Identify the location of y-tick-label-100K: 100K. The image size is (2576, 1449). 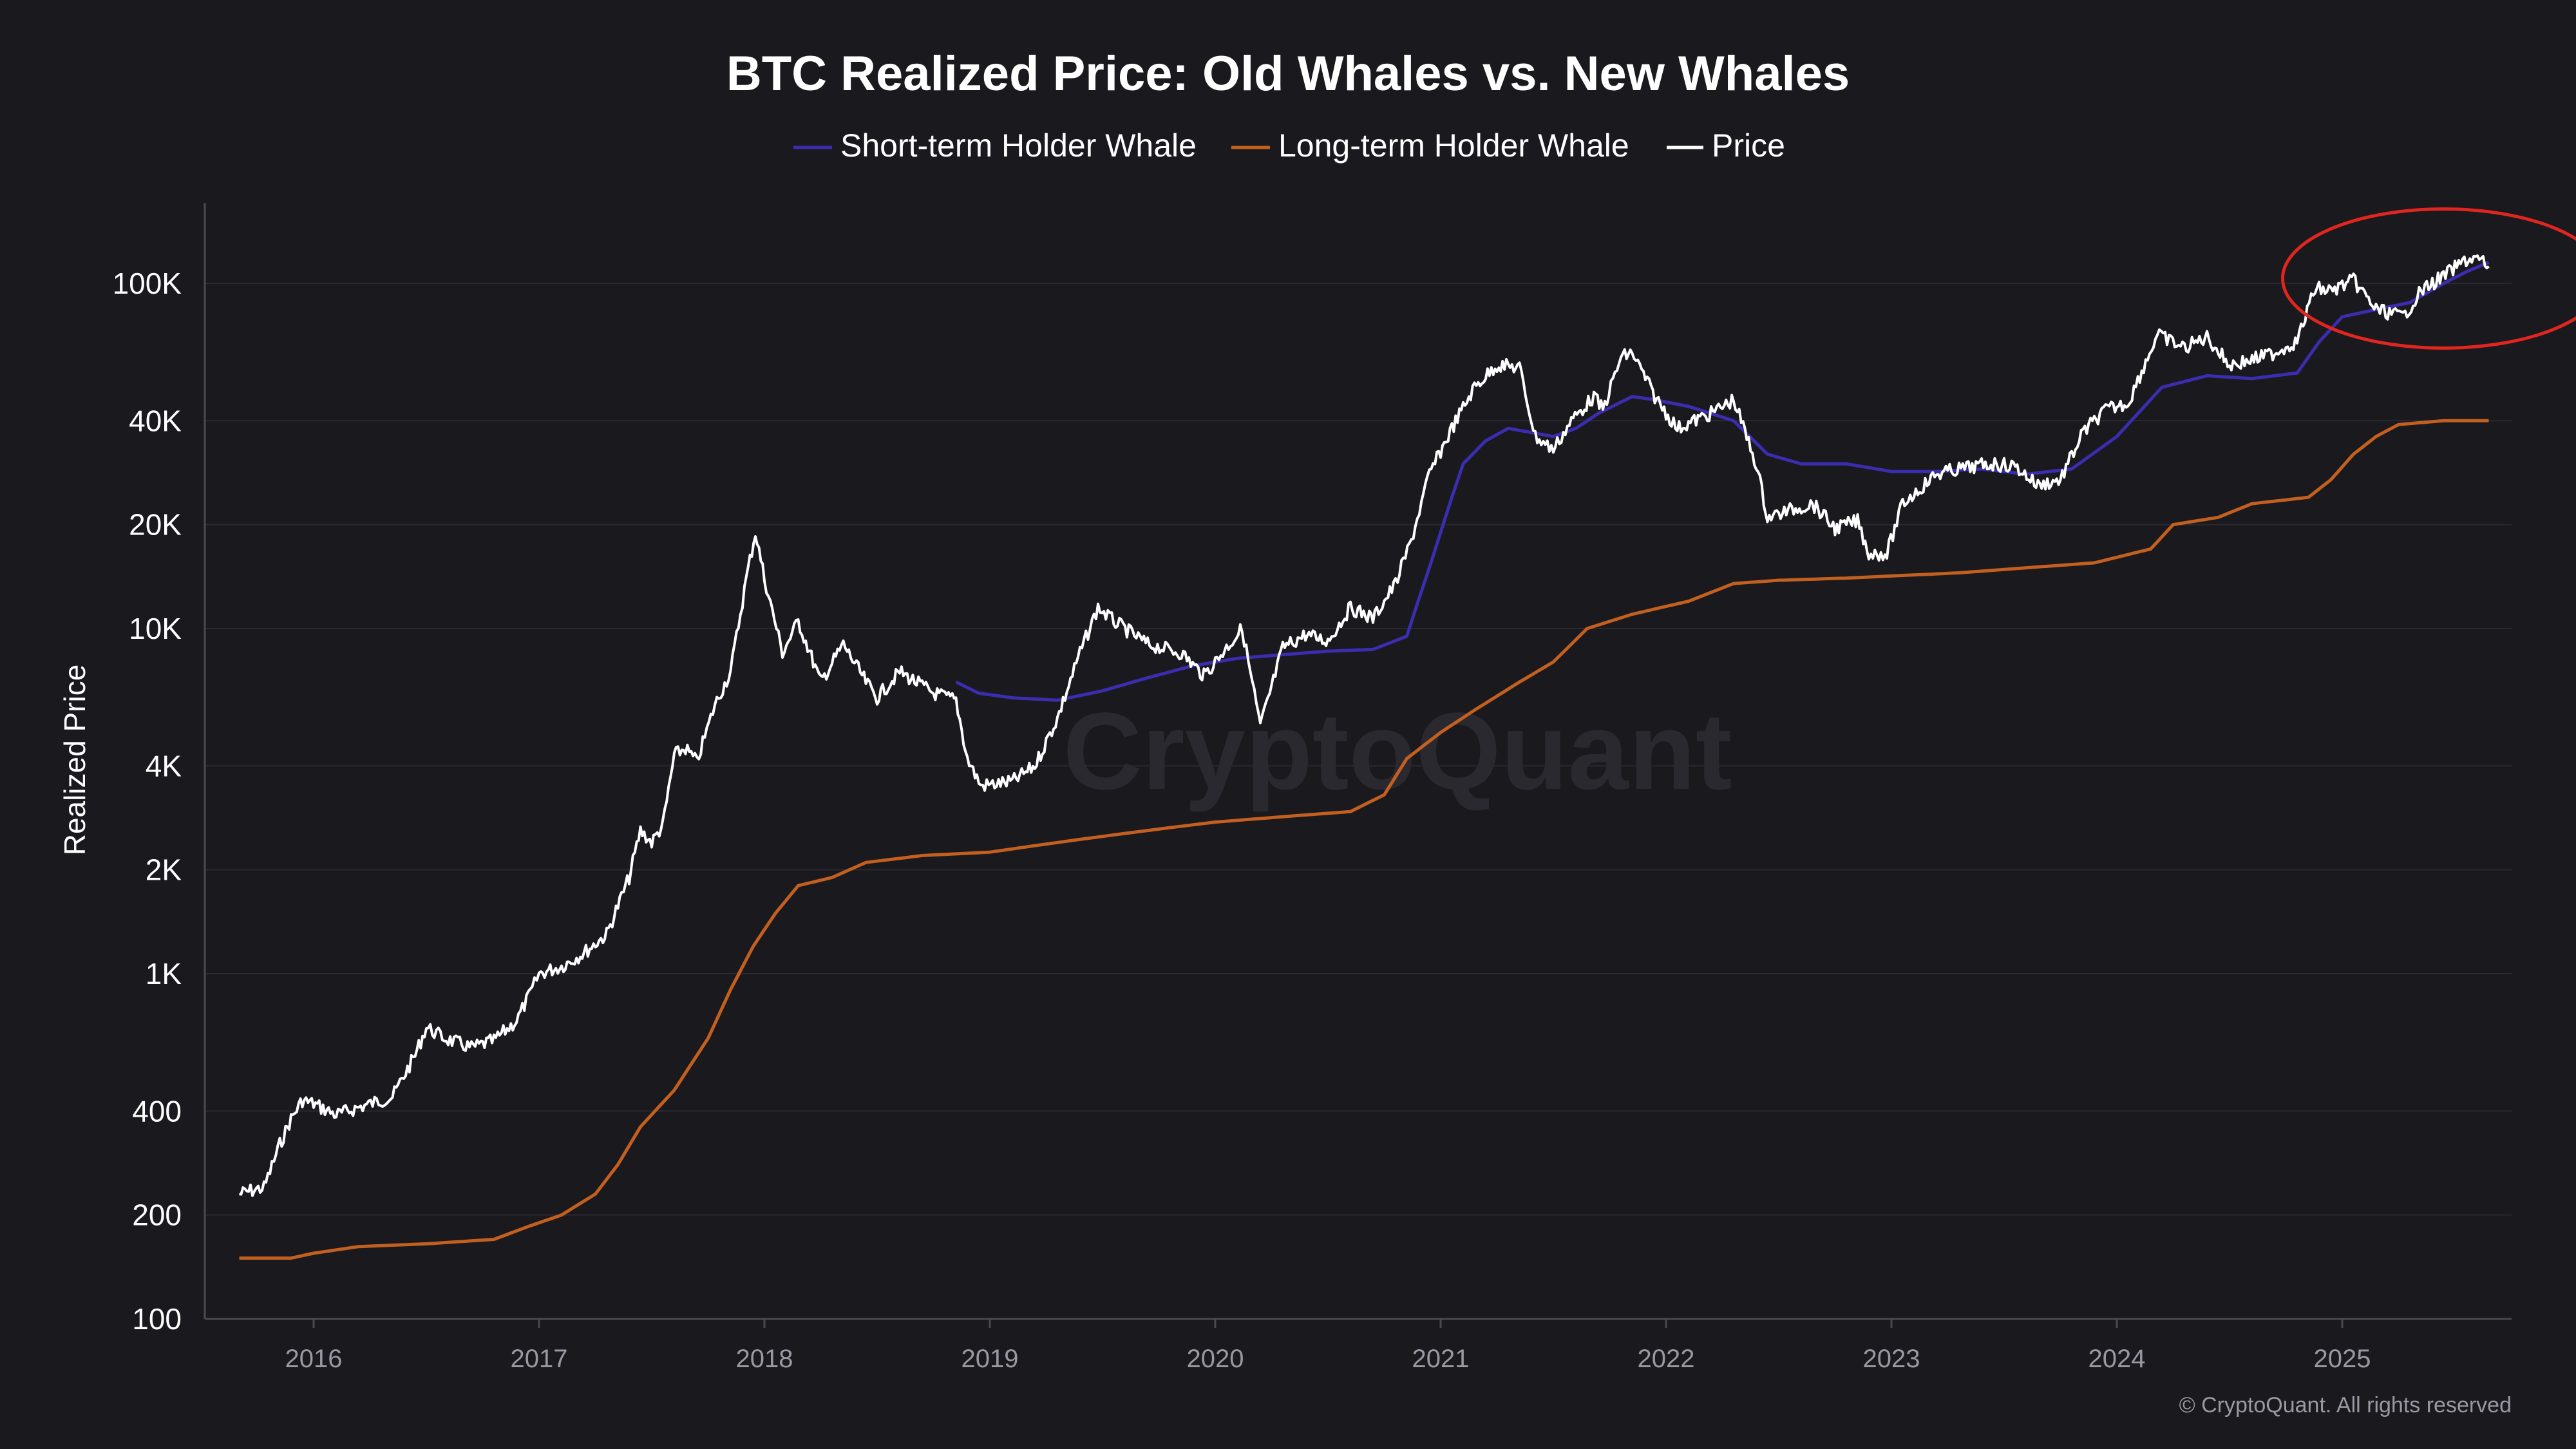
(147, 283).